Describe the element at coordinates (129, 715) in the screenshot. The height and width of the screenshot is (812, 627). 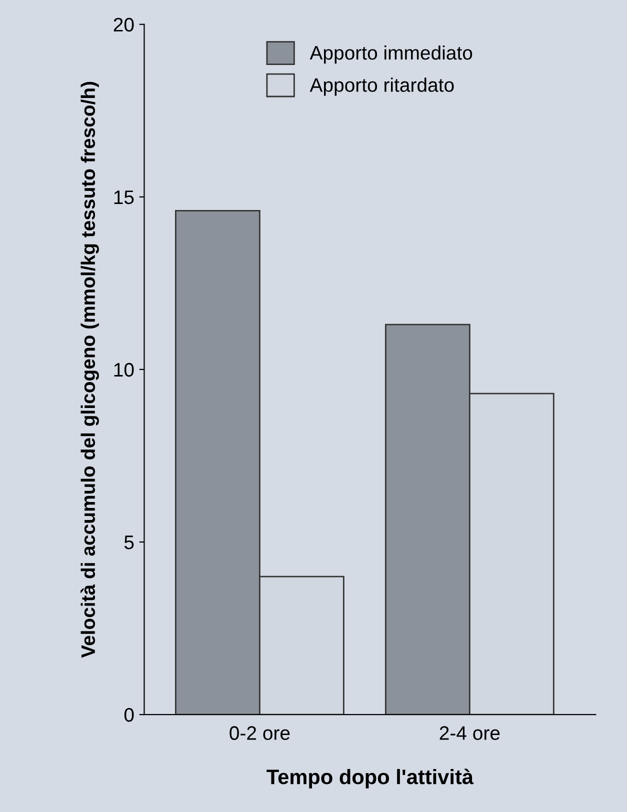
I see `y-tick-label: 0` at that location.